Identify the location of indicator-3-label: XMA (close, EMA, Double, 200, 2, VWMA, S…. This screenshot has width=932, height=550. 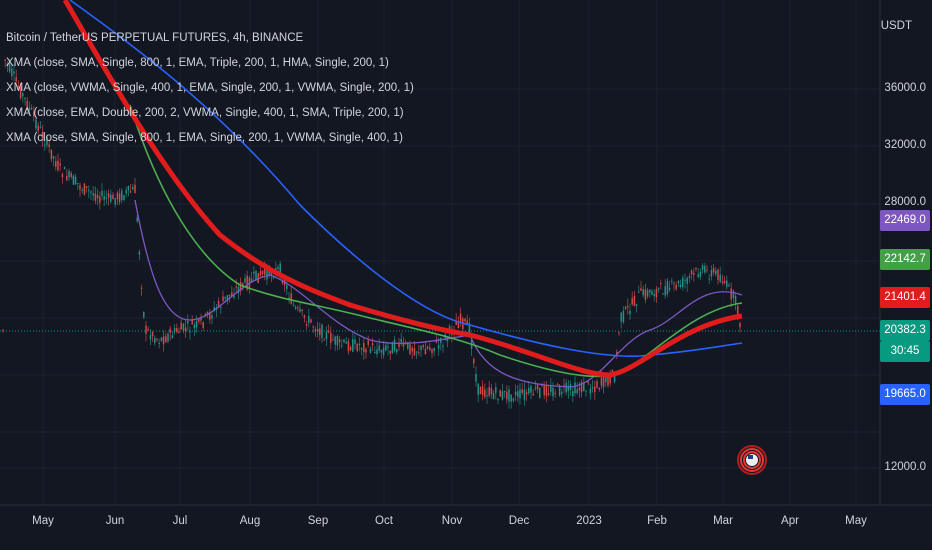
(205, 113).